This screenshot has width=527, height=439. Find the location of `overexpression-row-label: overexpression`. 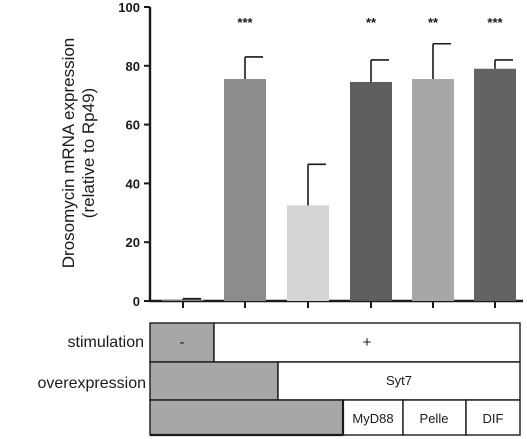

overexpression-row-label: overexpression is located at coordinates (92, 383).